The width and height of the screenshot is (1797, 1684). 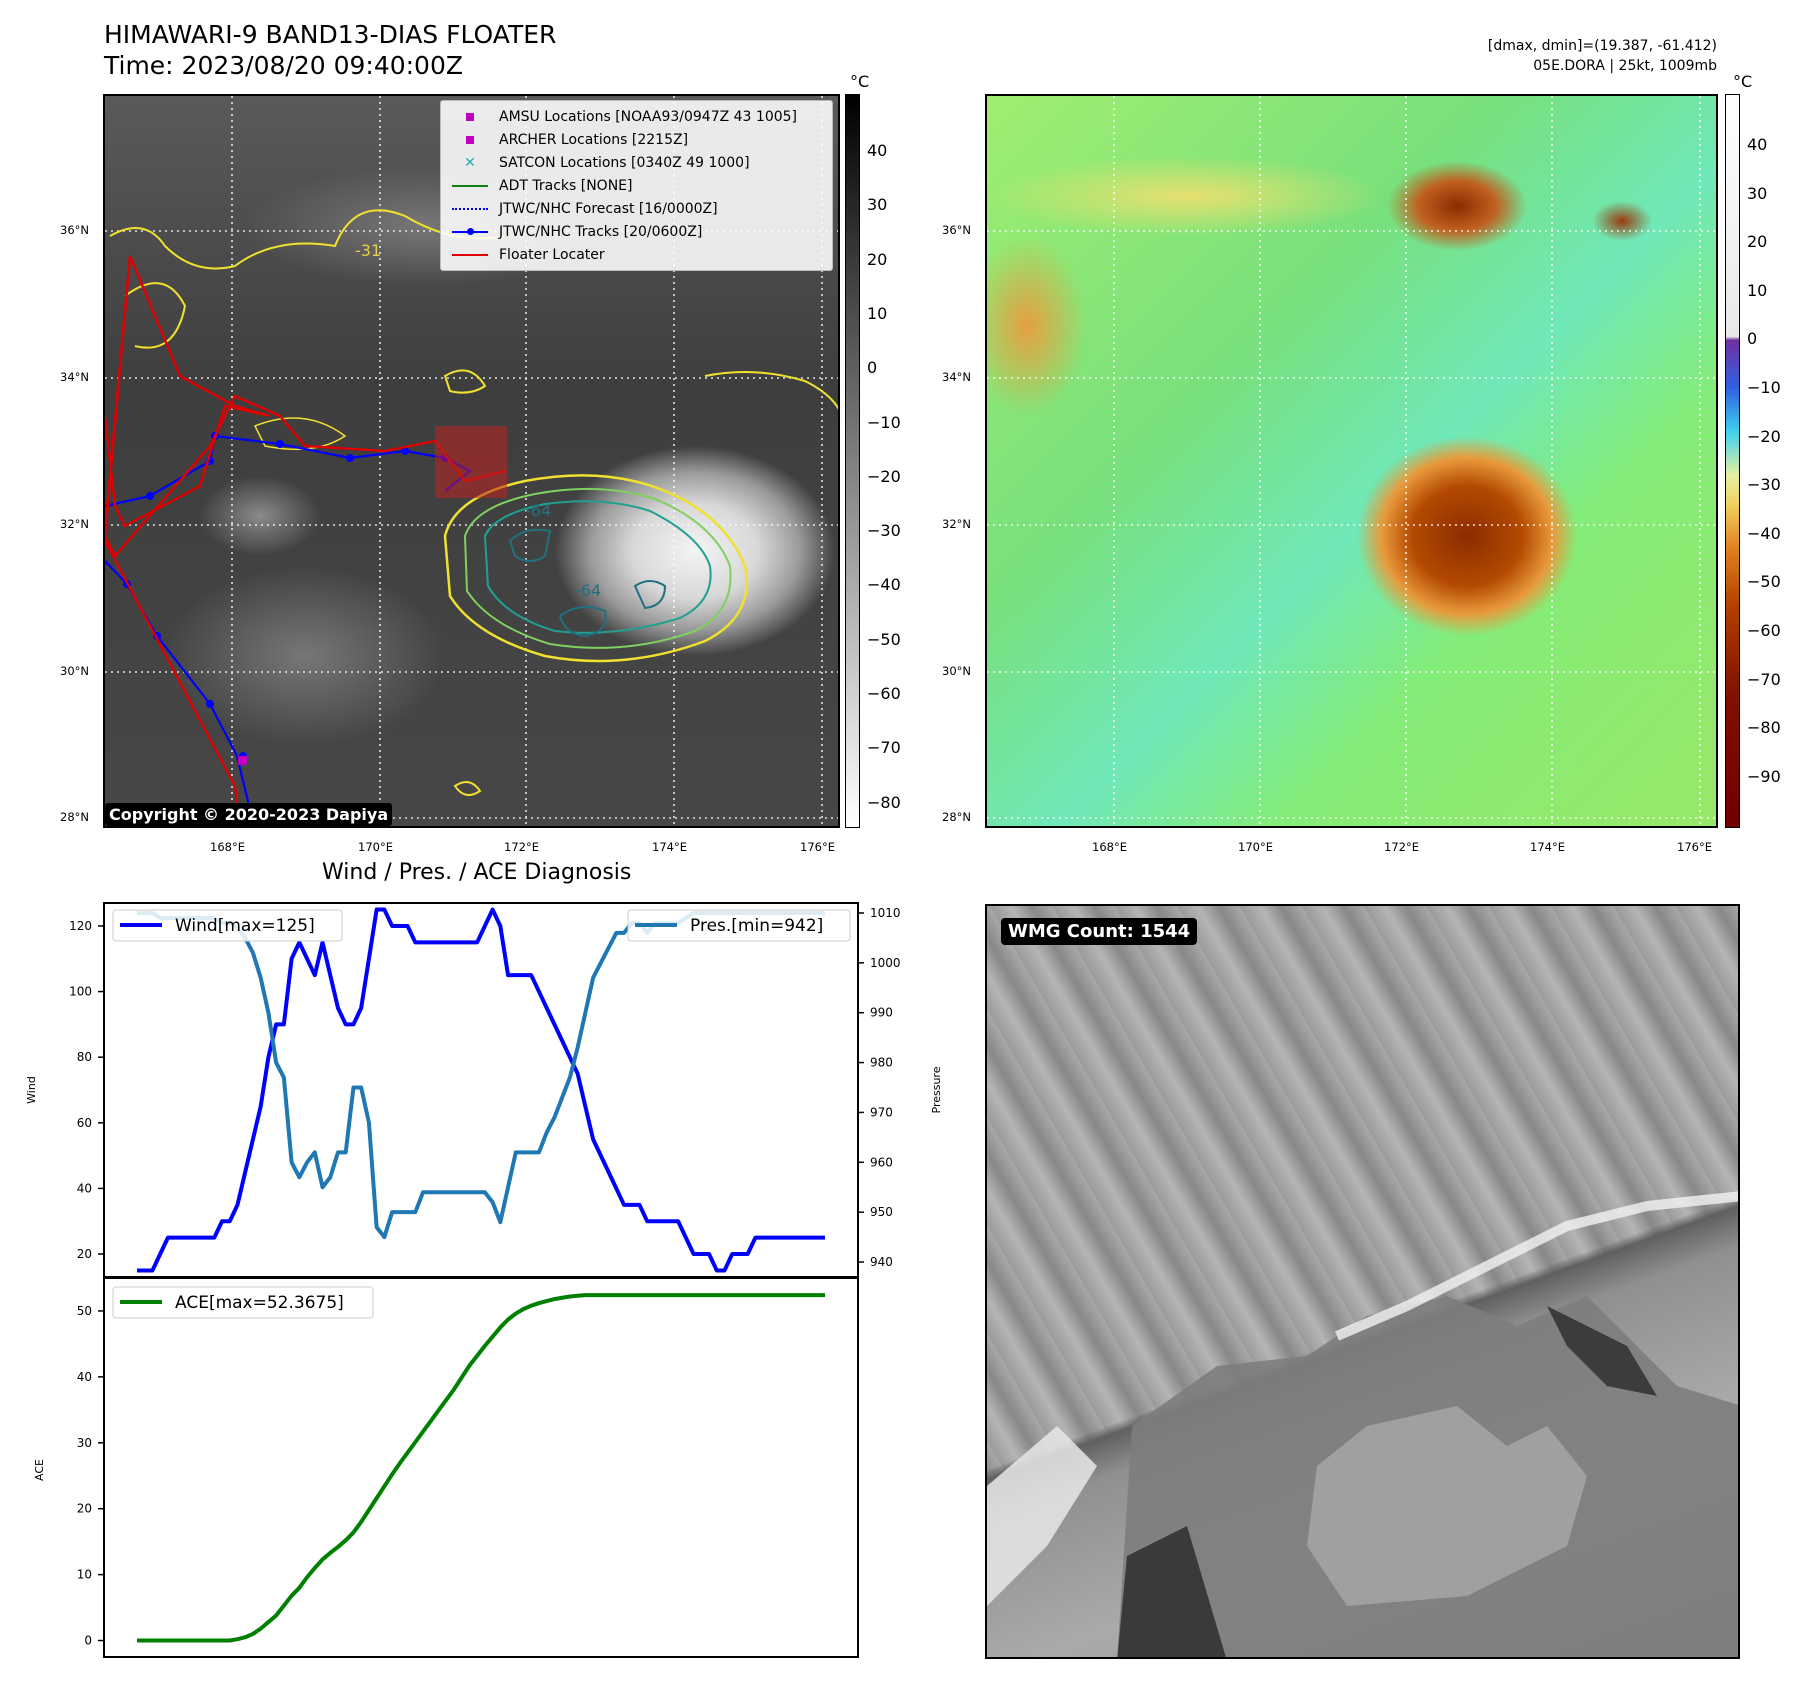 What do you see at coordinates (884, 476) in the screenshot?
I see `colorbar-tick: −20` at bounding box center [884, 476].